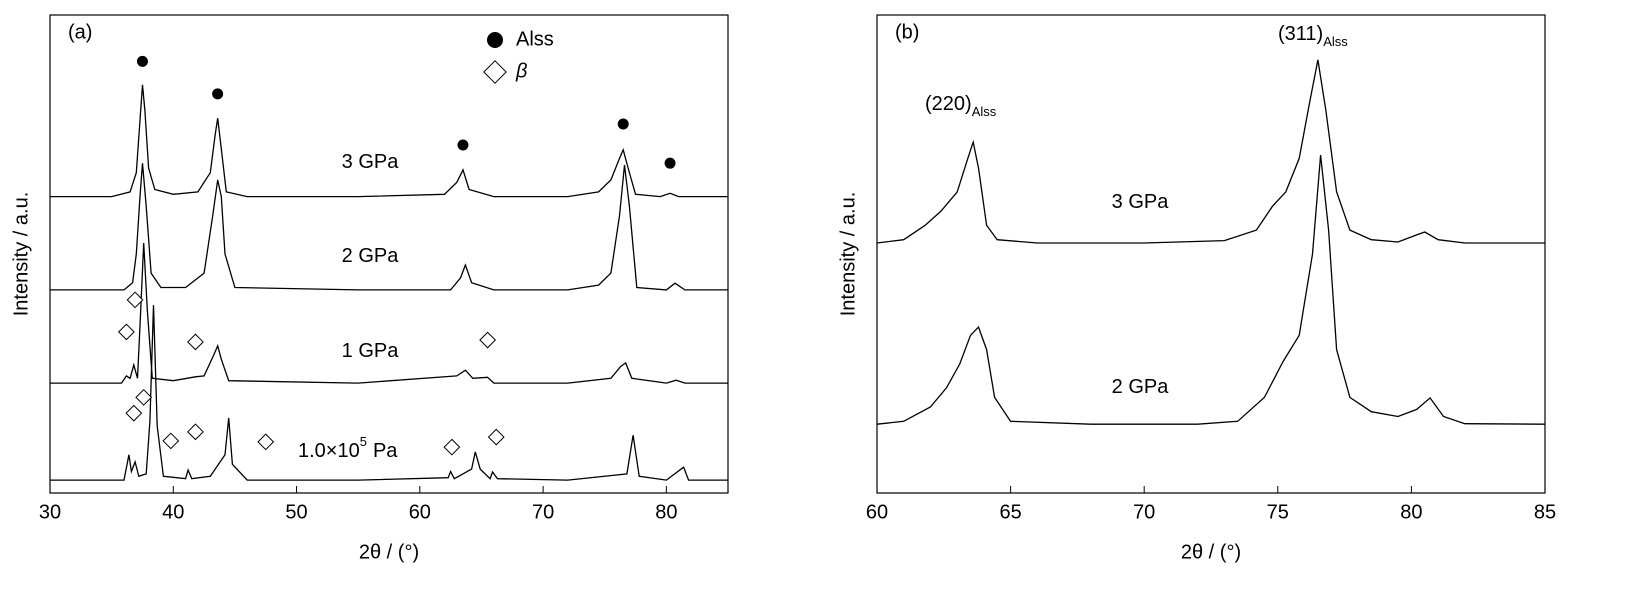  Describe the element at coordinates (1278, 512) in the screenshot. I see `x-tick-label: 75` at that location.